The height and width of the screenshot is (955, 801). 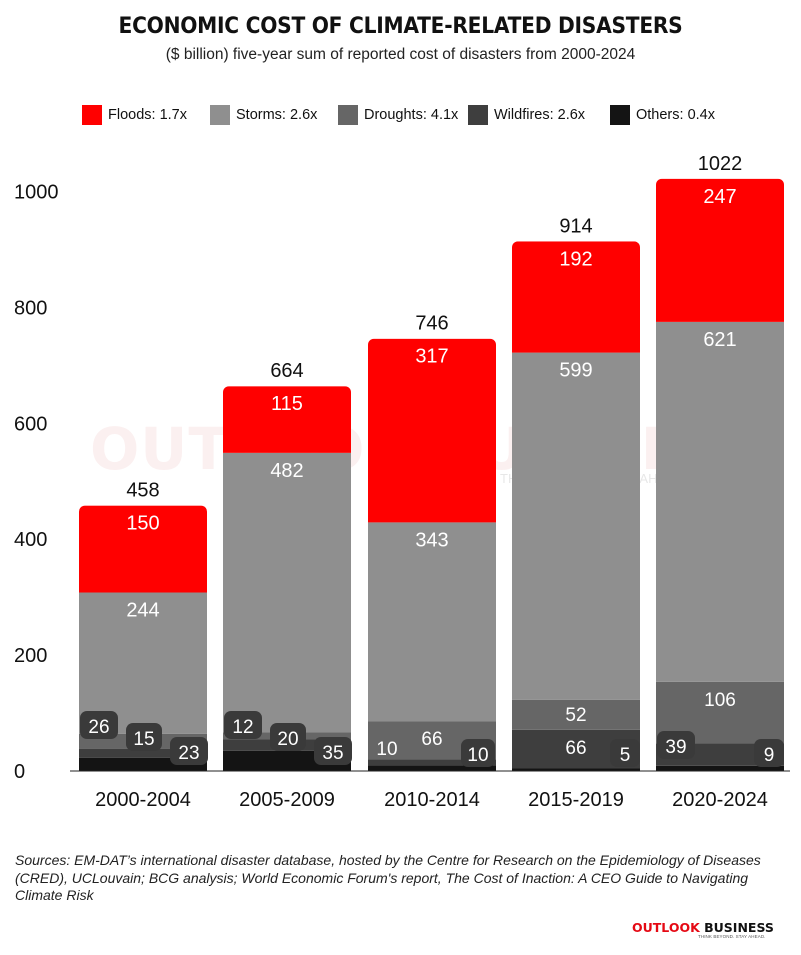 What do you see at coordinates (720, 768) in the screenshot?
I see `bar-segment-others-2020-2024` at bounding box center [720, 768].